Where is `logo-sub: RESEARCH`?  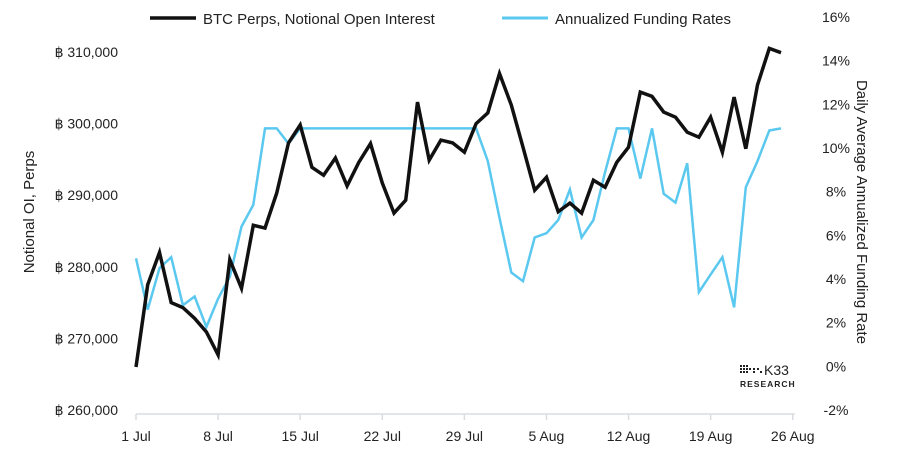 logo-sub: RESEARCH is located at coordinates (768, 384).